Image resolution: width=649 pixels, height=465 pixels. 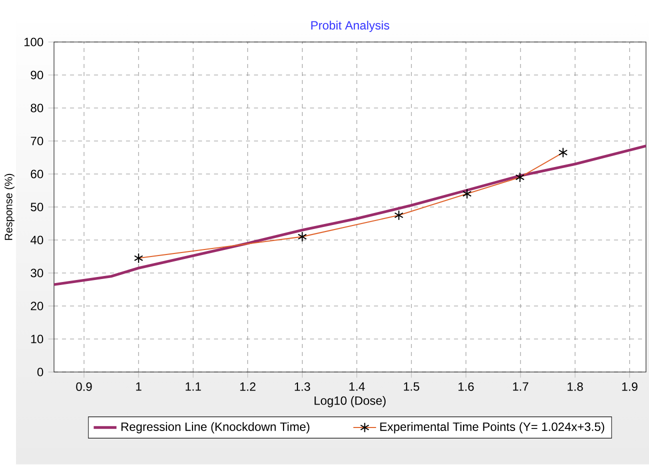 I want to click on x-tick-label: 1.5, so click(x=412, y=386).